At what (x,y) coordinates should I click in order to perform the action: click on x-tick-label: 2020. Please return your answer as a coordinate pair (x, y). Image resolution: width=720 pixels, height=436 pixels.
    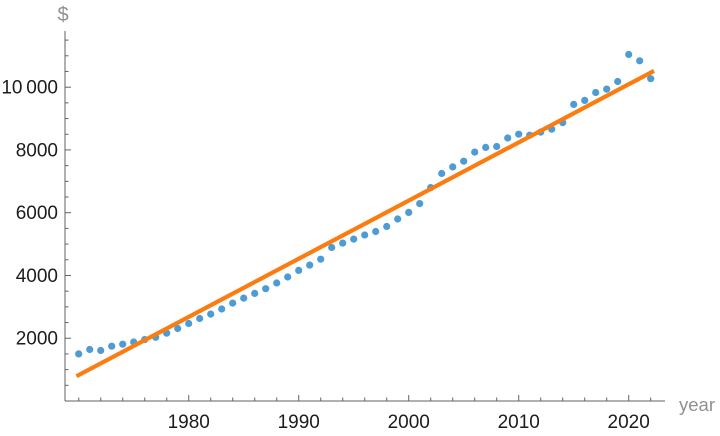
    Looking at the image, I should click on (629, 422).